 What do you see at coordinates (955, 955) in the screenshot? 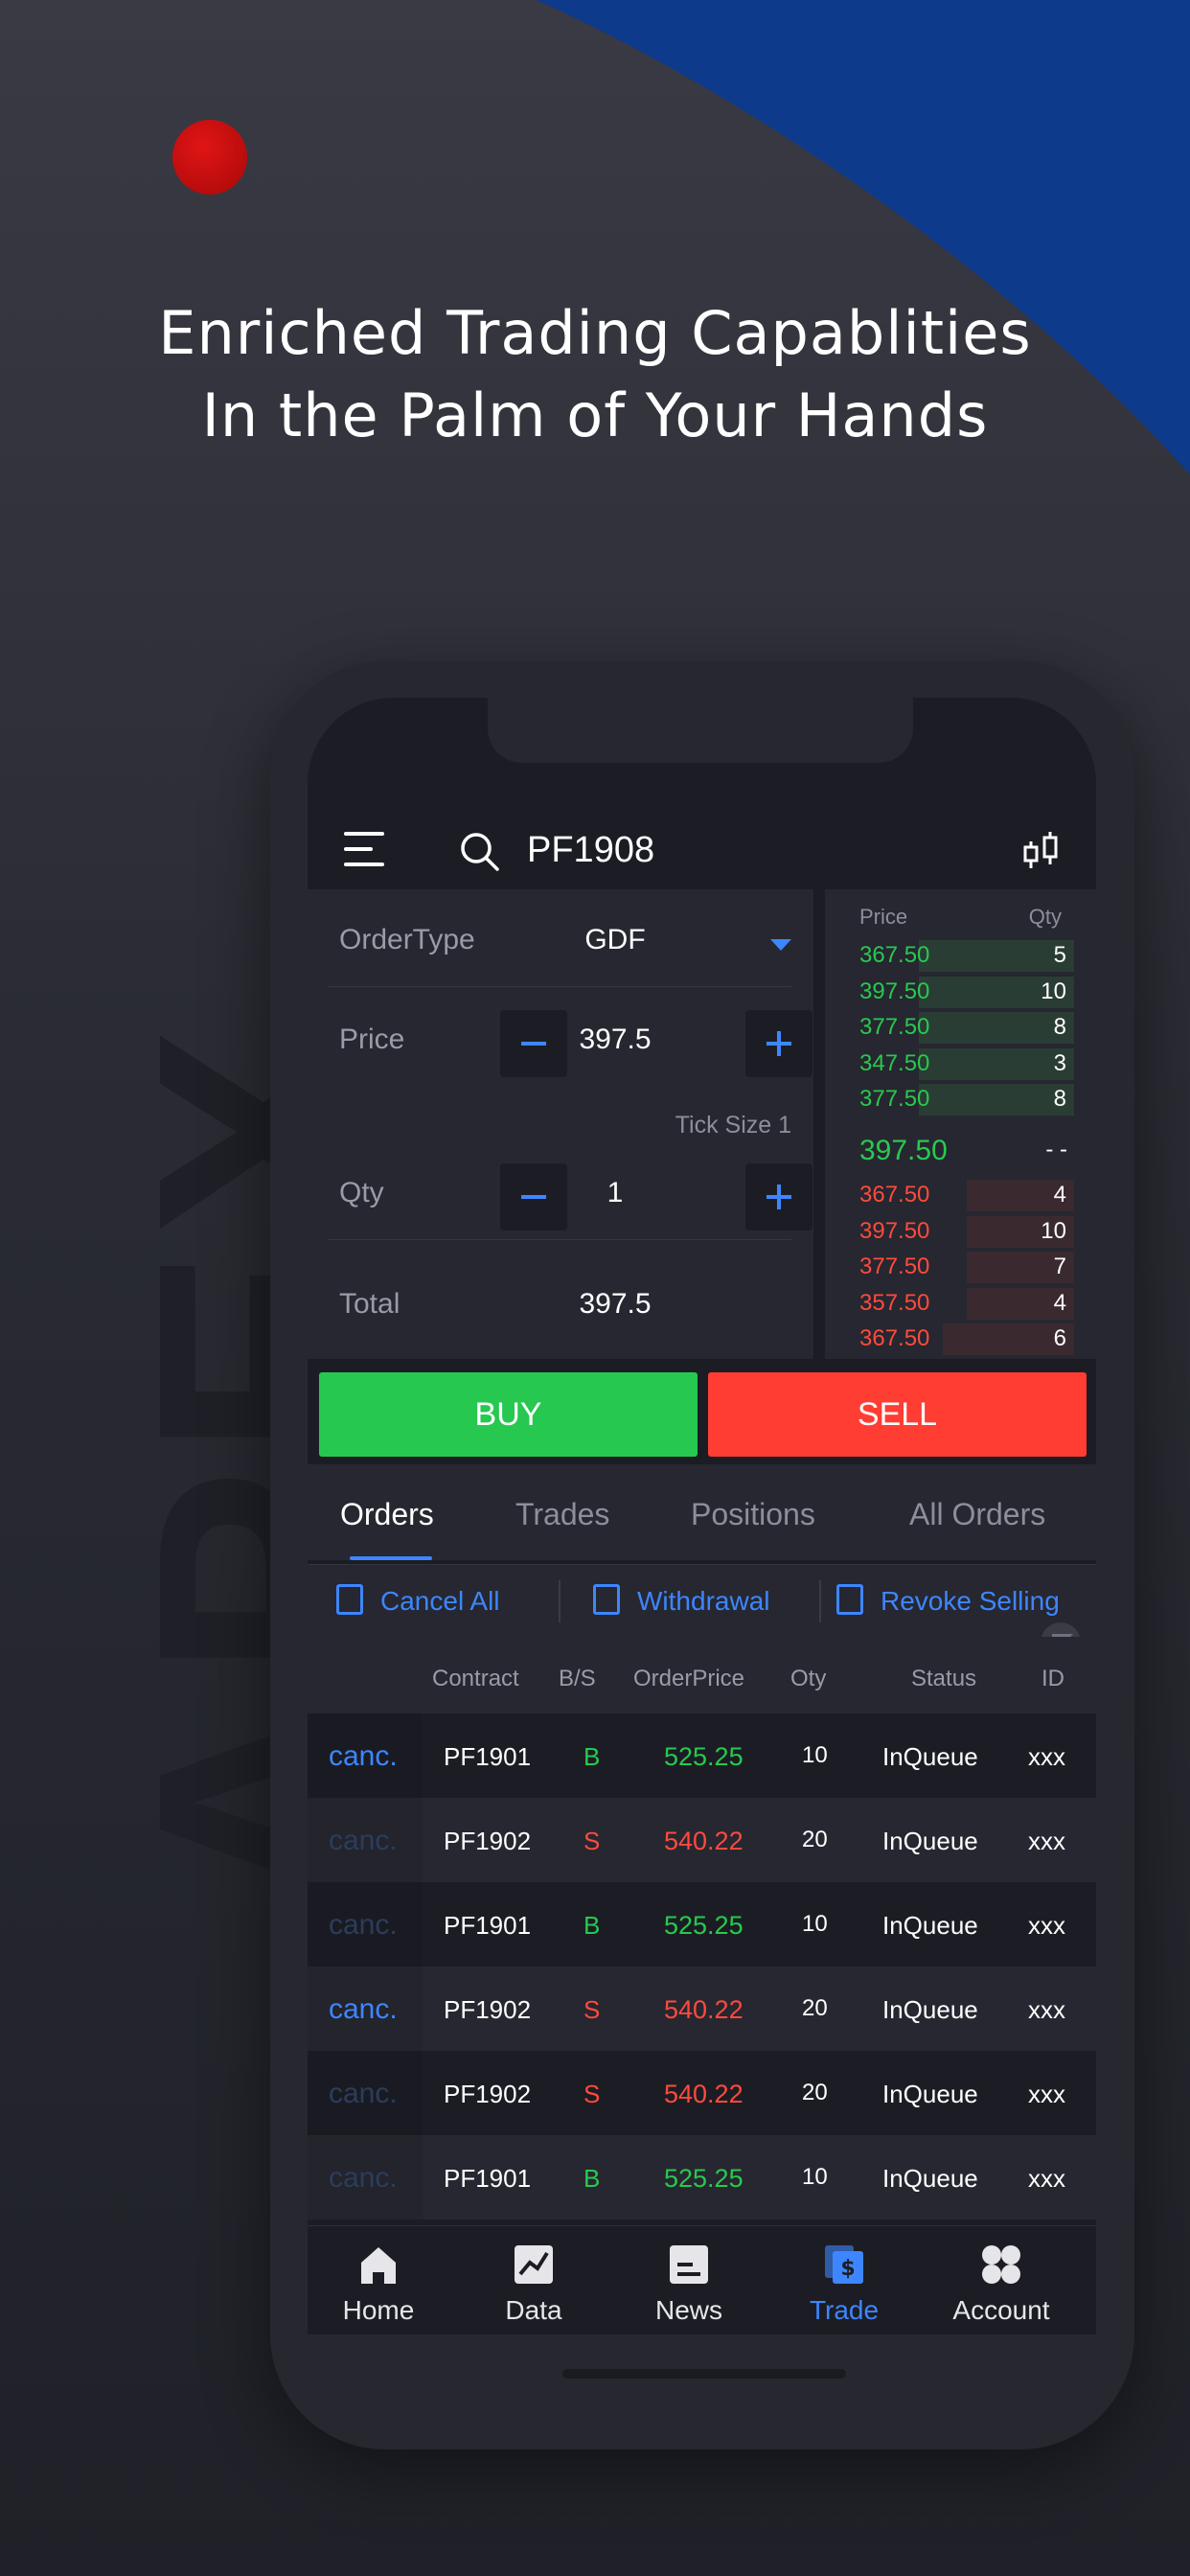
I see `bid-row: 367.50 5` at bounding box center [955, 955].